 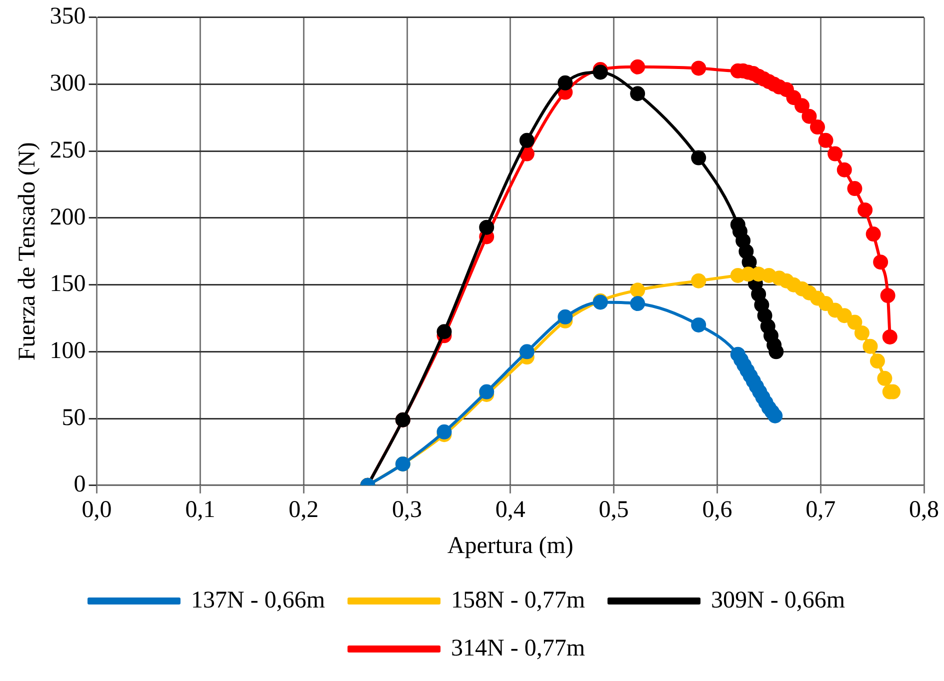 What do you see at coordinates (27, 251) in the screenshot?
I see `y-axis-title: Fuerza de Tensado (N)` at bounding box center [27, 251].